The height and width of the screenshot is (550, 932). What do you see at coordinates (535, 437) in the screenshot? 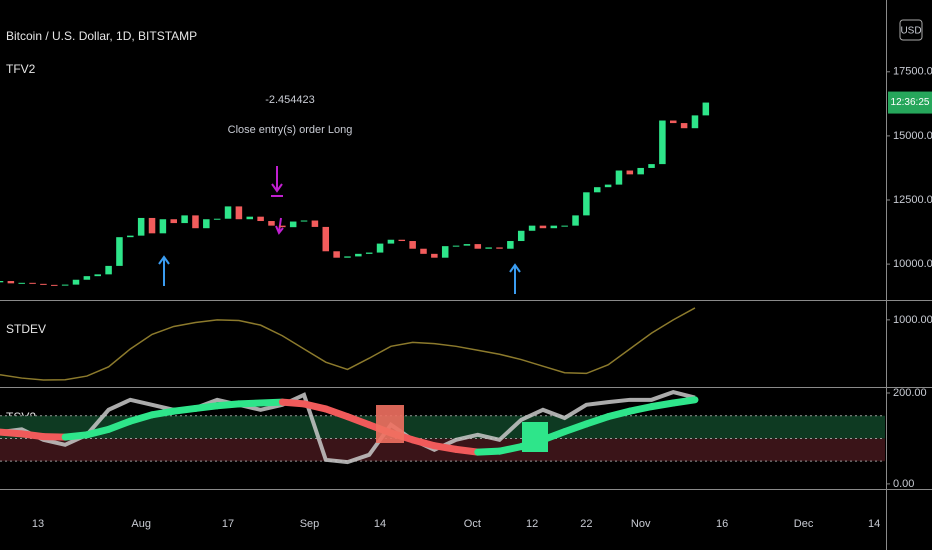
I see `buy-signal` at bounding box center [535, 437].